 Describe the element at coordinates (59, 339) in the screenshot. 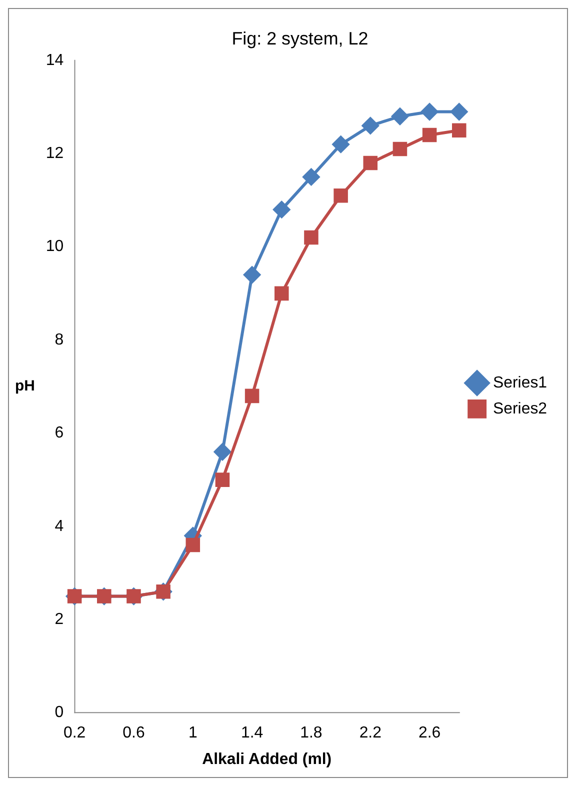

I see `y-tick-label: 8` at that location.